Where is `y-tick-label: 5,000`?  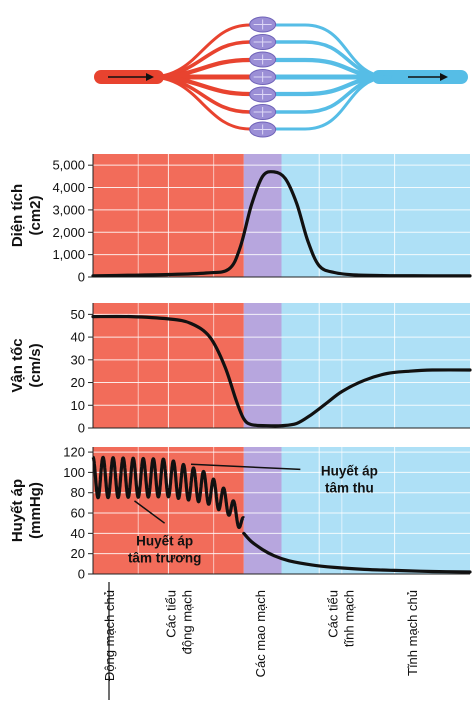
y-tick-label: 5,000 is located at coordinates (68, 165).